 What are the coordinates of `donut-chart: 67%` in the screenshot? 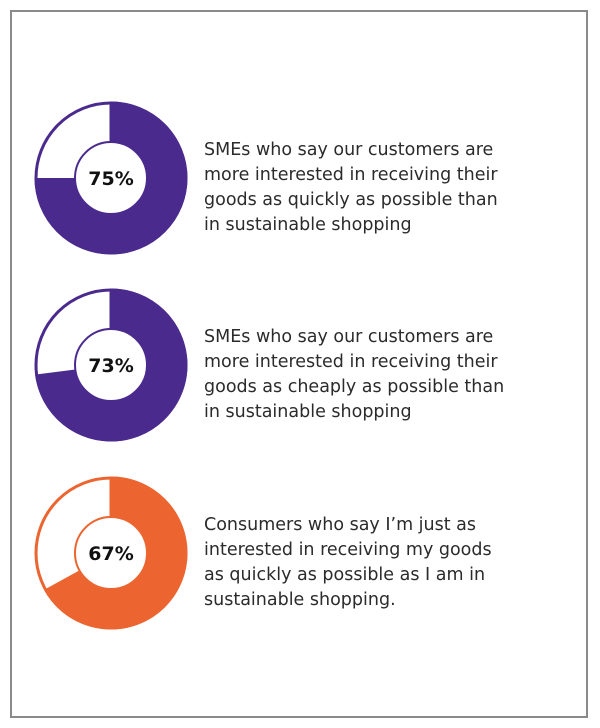 It's located at (111, 553).